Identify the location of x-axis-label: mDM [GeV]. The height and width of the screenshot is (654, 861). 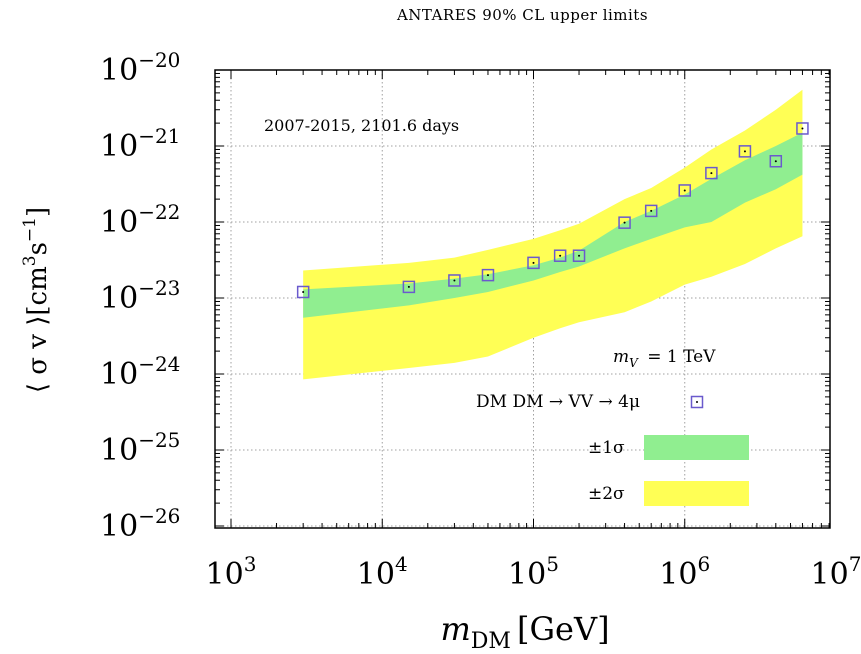
(524, 632).